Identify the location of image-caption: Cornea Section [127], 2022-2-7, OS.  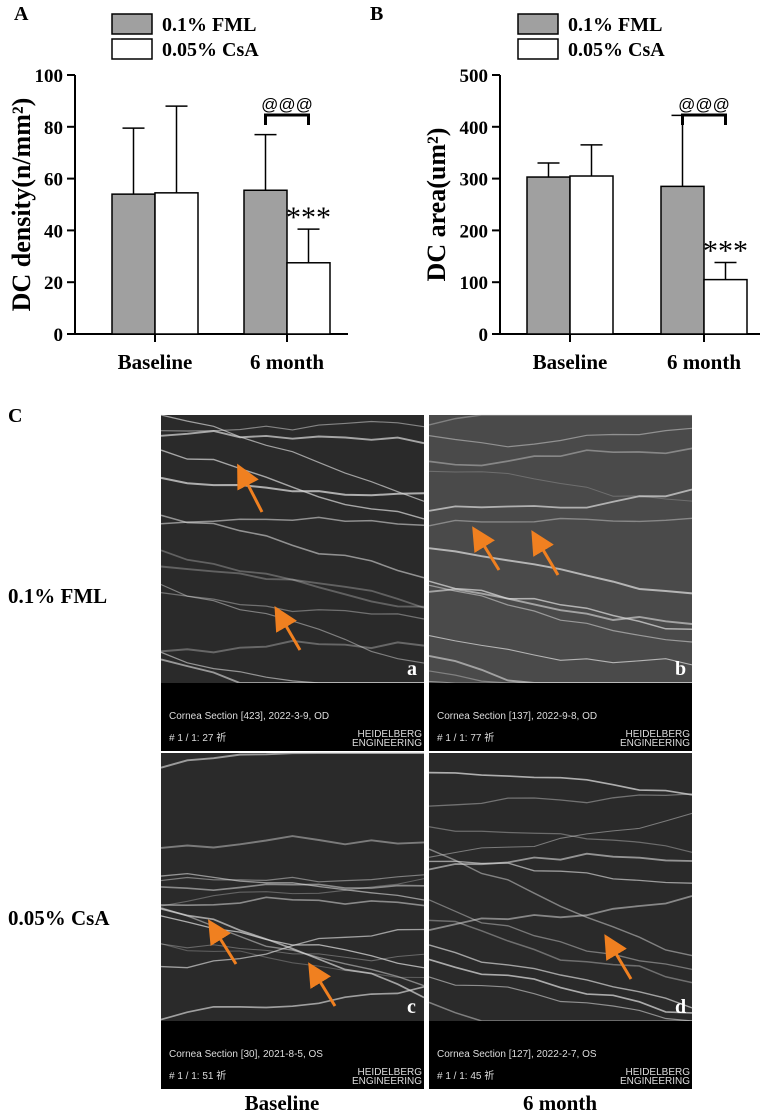
(517, 1054).